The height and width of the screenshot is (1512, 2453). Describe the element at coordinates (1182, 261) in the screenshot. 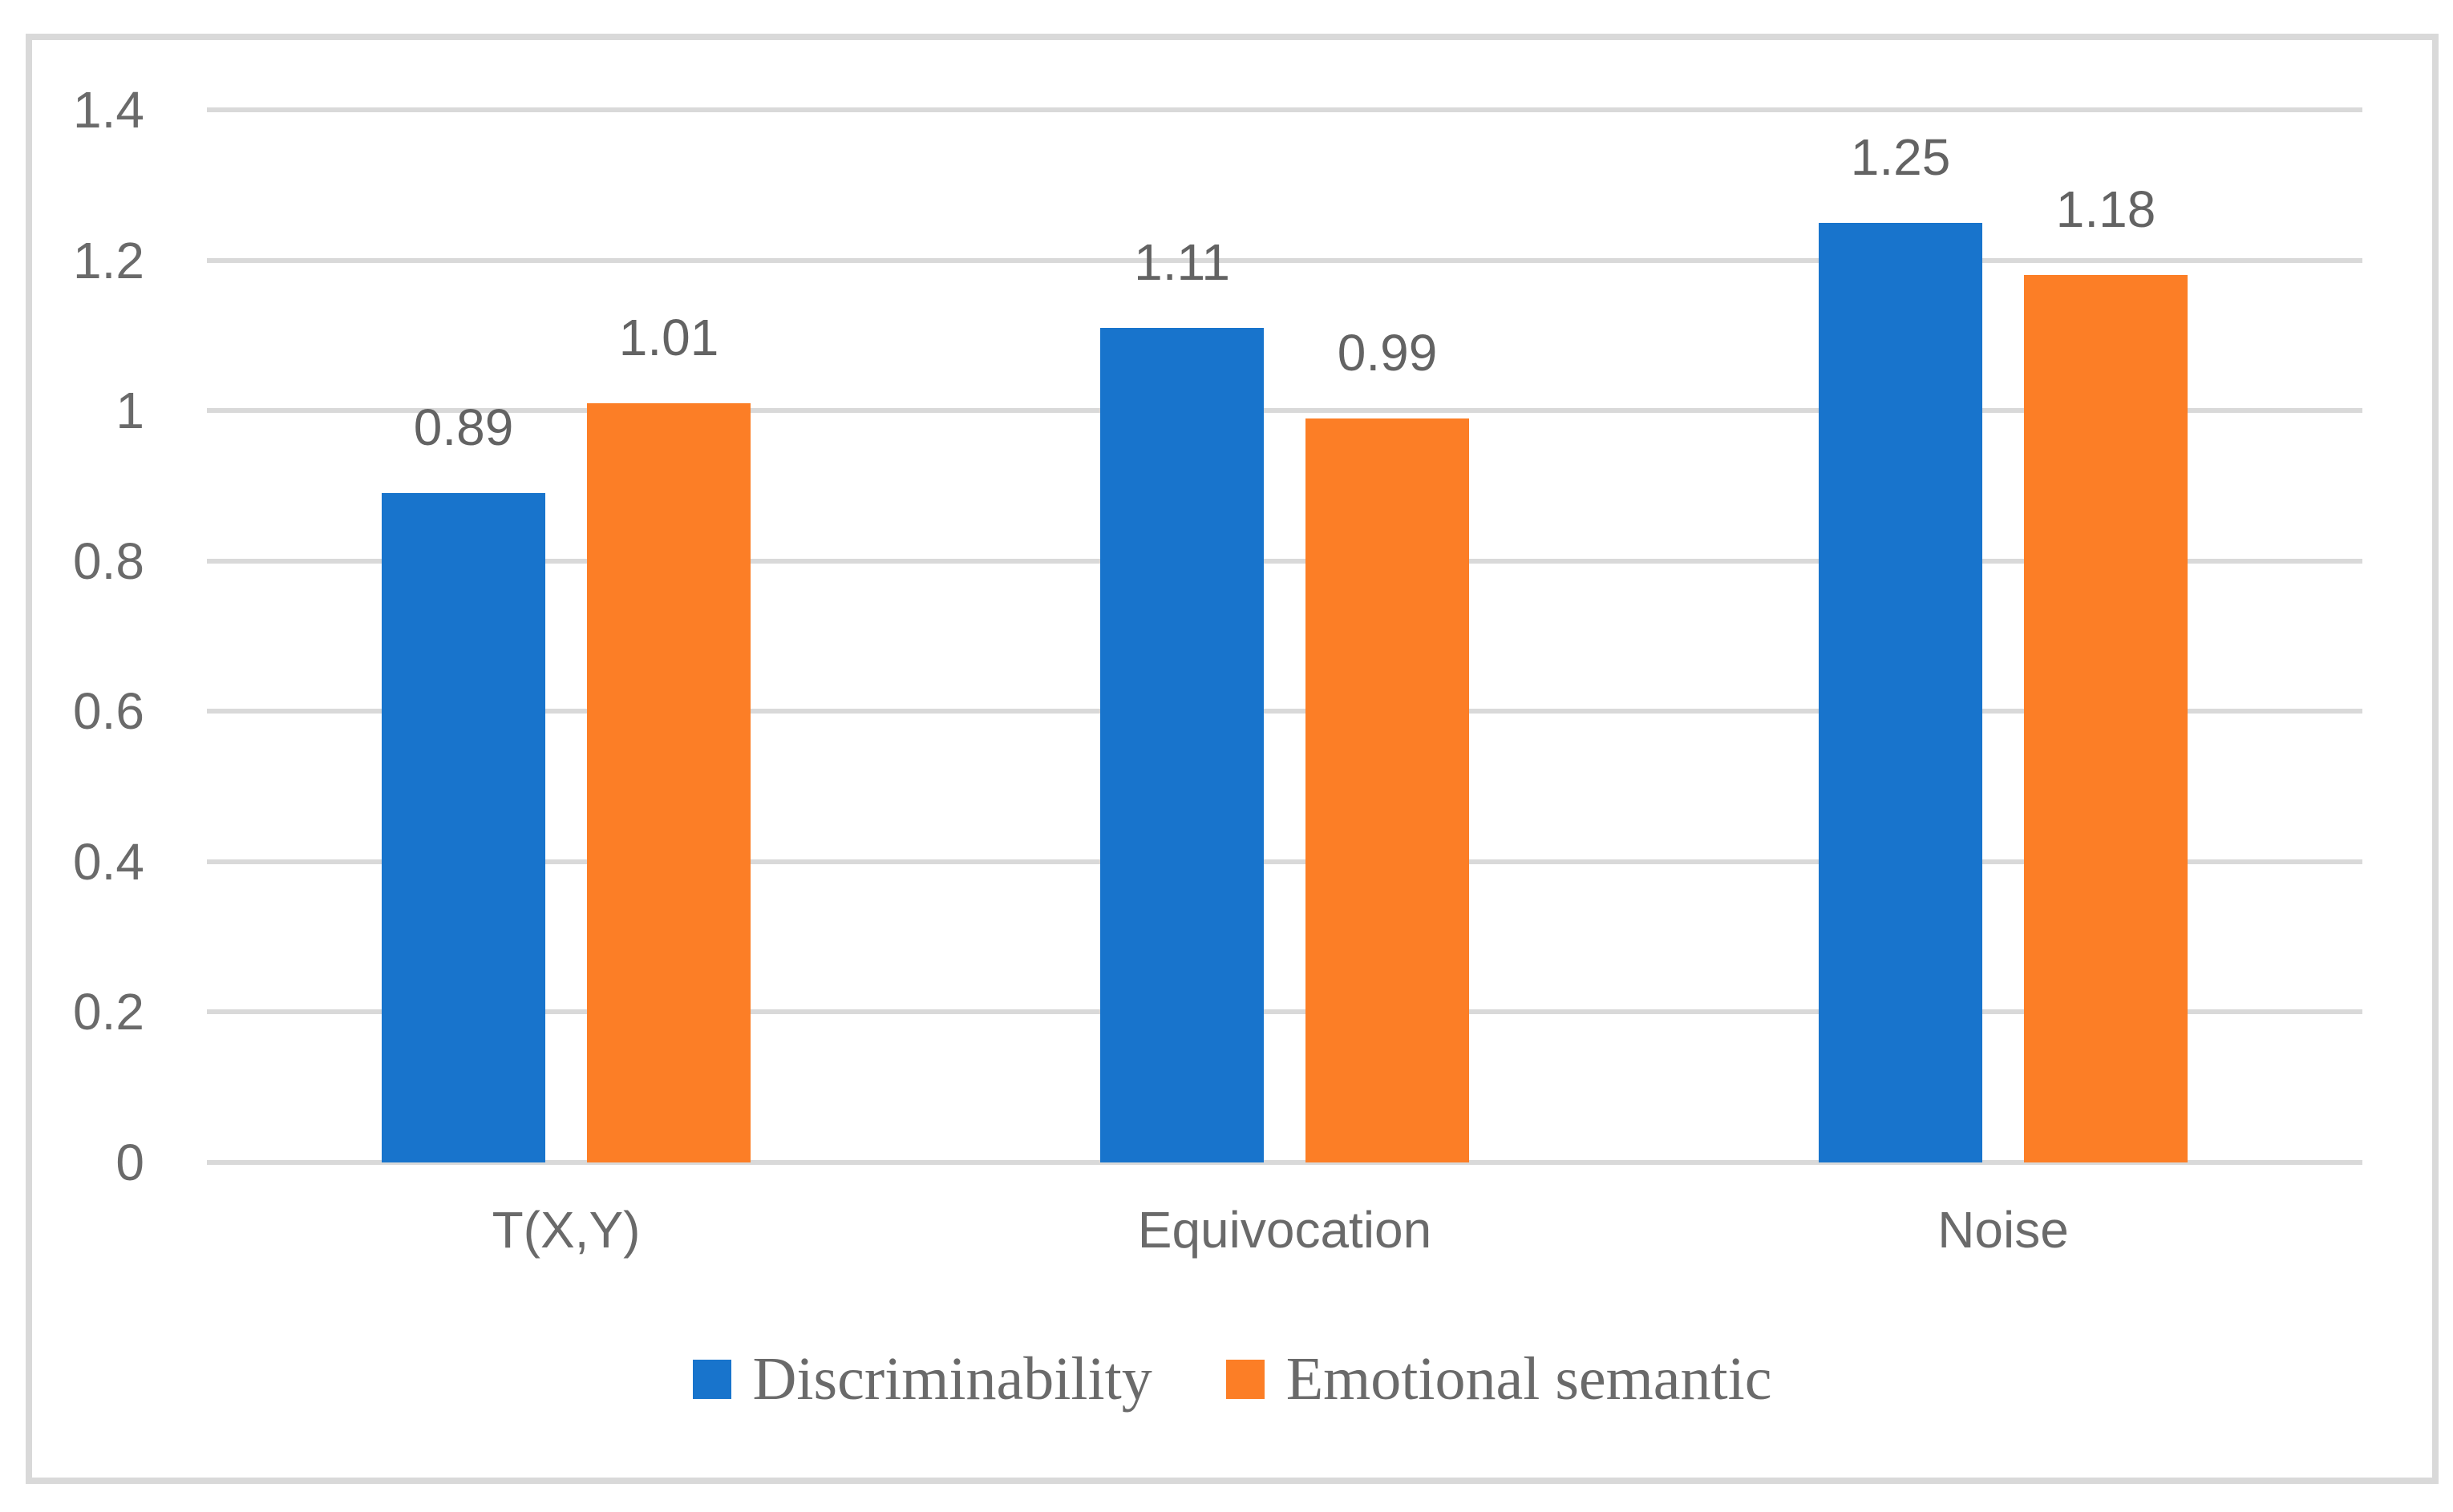

I see `data-label: 1.11` at that location.